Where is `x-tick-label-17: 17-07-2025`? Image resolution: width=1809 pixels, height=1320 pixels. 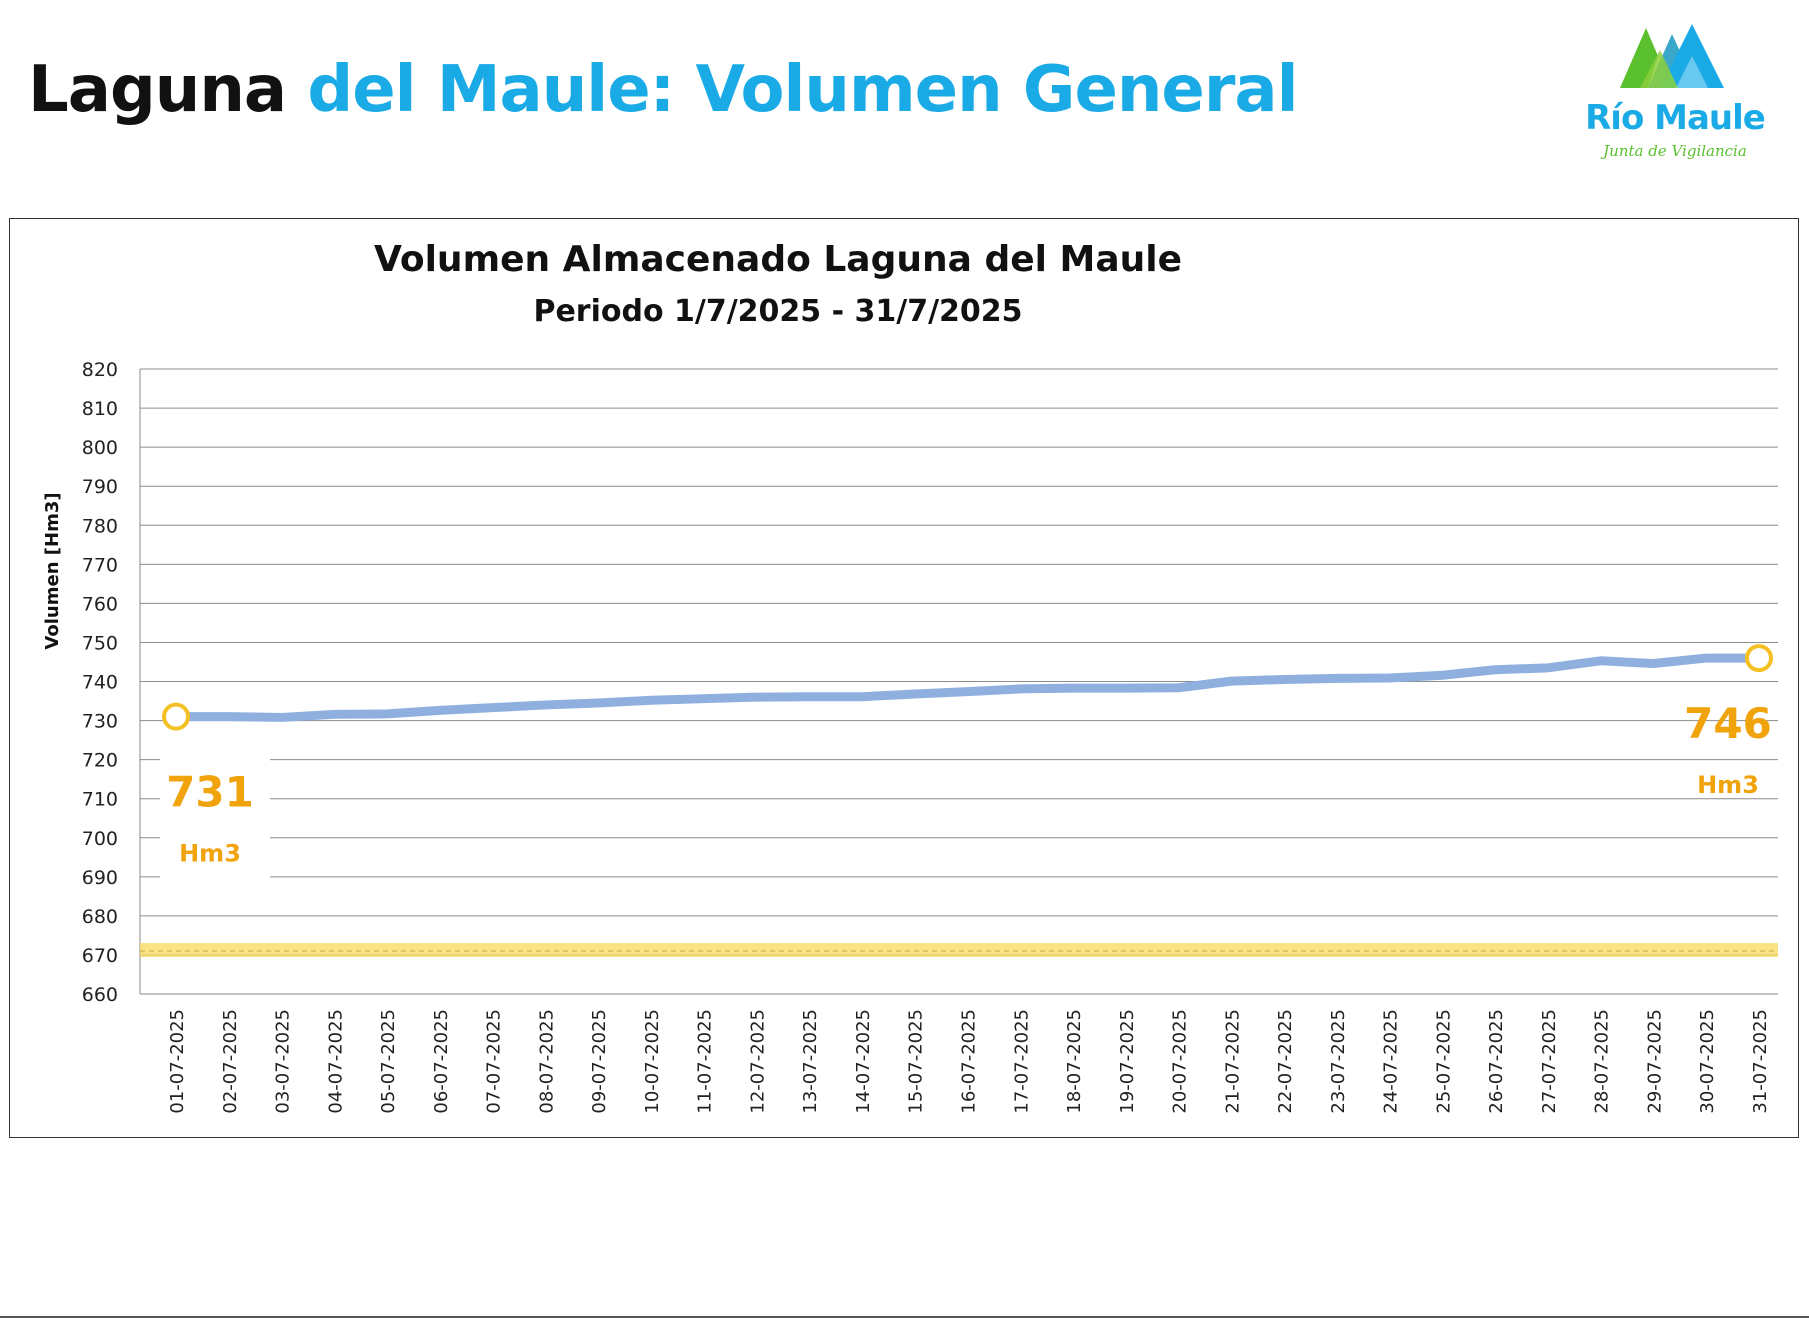 x-tick-label-17: 17-07-2025 is located at coordinates (1021, 1061).